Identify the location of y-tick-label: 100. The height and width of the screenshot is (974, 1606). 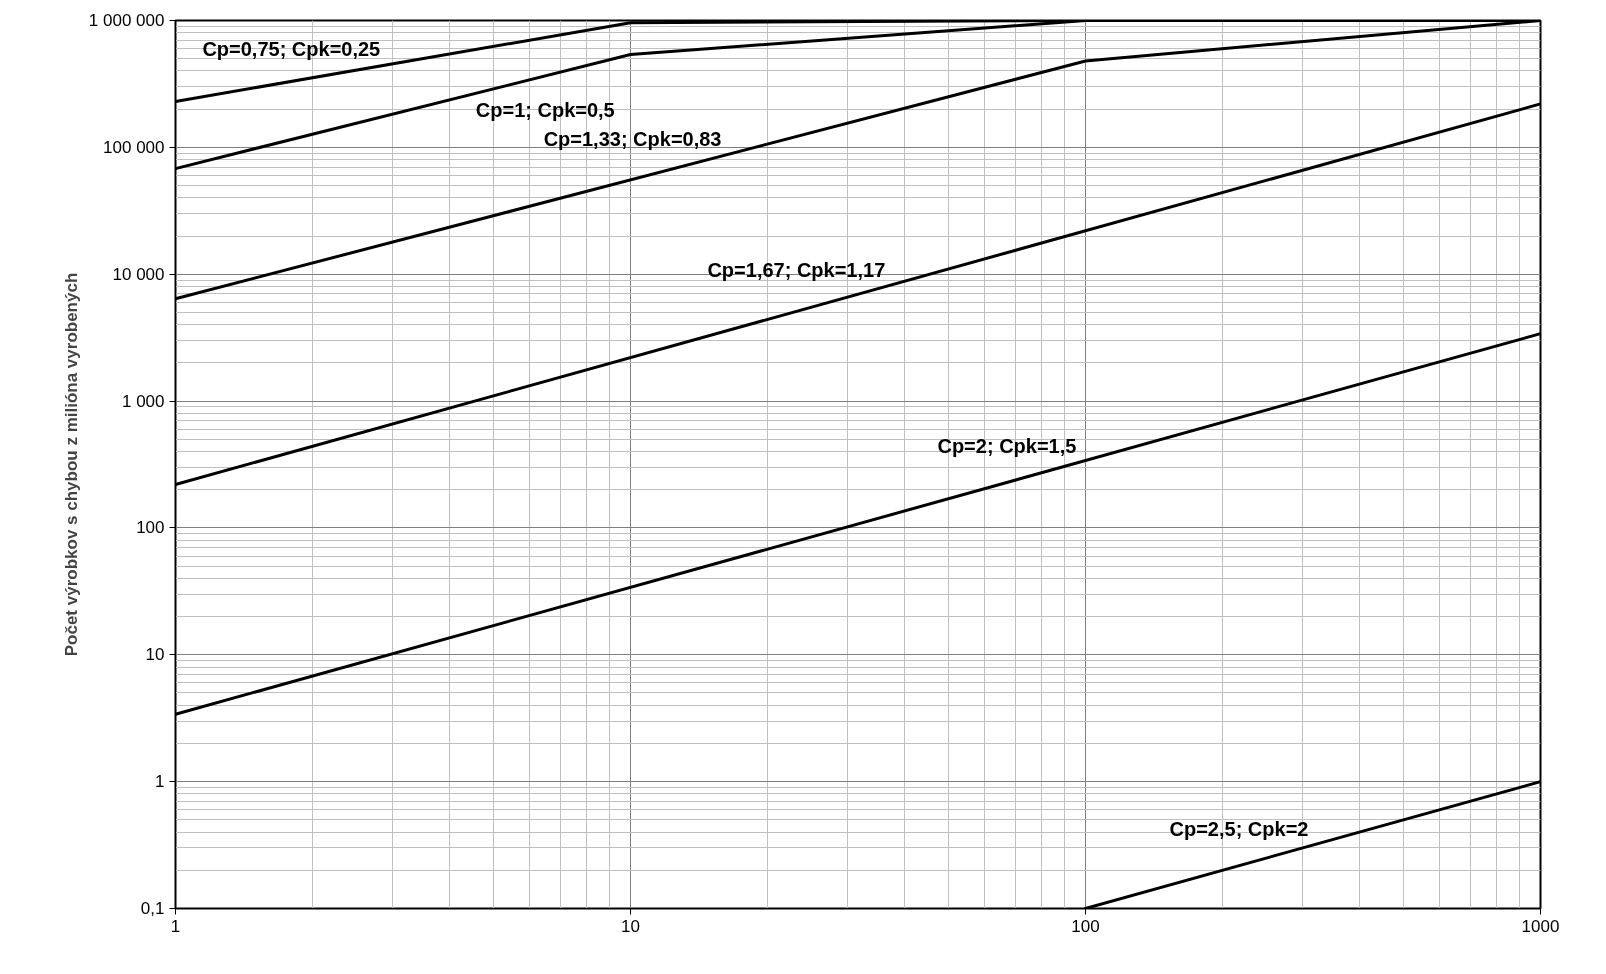
(150, 528).